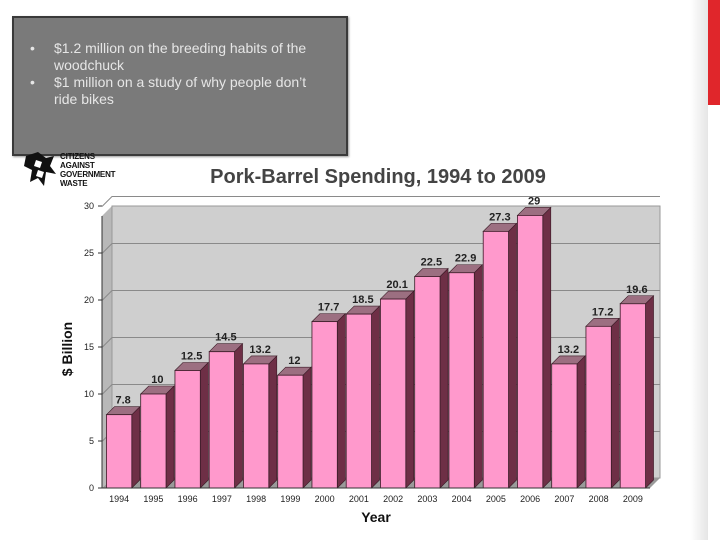  I want to click on data-label: 22.9, so click(465, 259).